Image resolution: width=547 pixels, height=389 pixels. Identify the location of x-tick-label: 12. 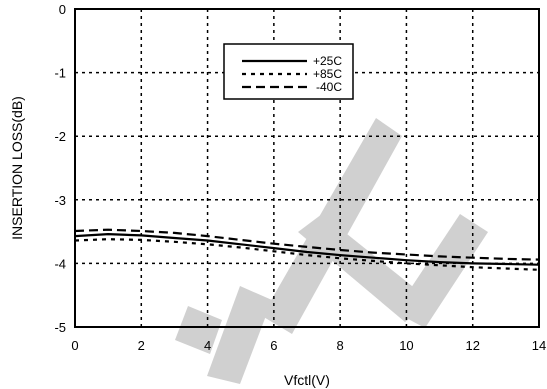
(472, 345).